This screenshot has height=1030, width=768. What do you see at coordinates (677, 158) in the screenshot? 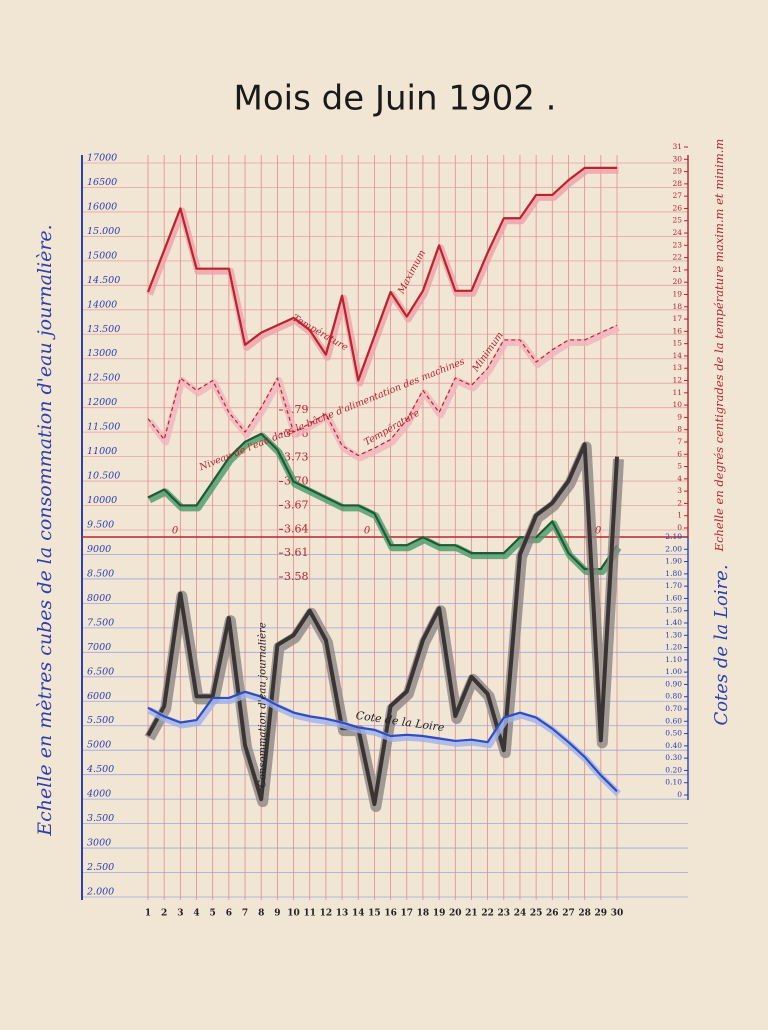
I see `y2-tick-label: 30` at bounding box center [677, 158].